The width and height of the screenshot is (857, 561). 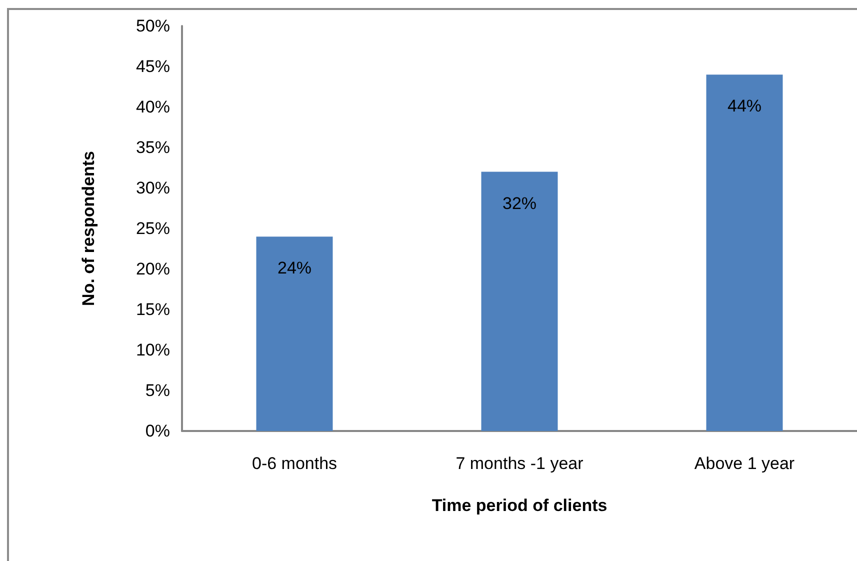 I want to click on x-tick-label: Above 1 year, so click(x=744, y=463).